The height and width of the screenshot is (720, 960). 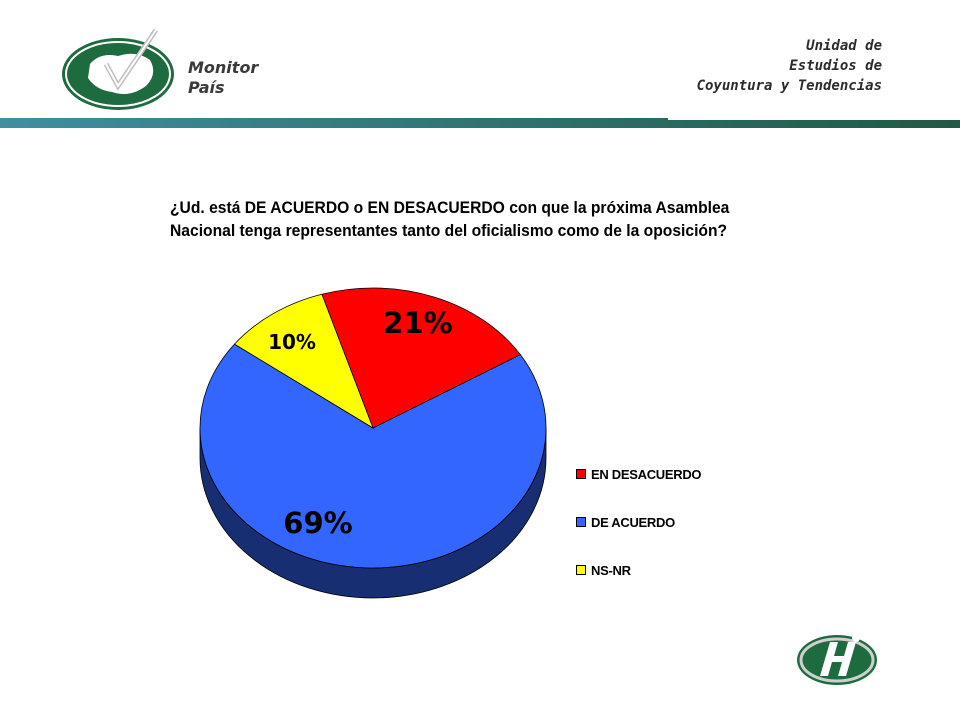 I want to click on pie-data-label-2: 10%, so click(x=292, y=342).